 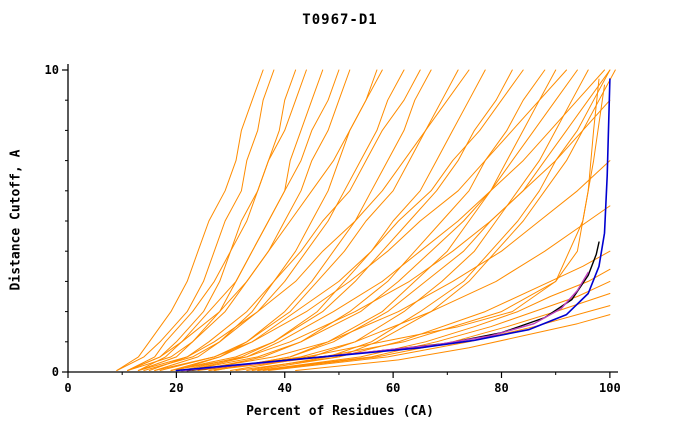 What do you see at coordinates (393, 388) in the screenshot?
I see `svg-text: 60` at bounding box center [393, 388].